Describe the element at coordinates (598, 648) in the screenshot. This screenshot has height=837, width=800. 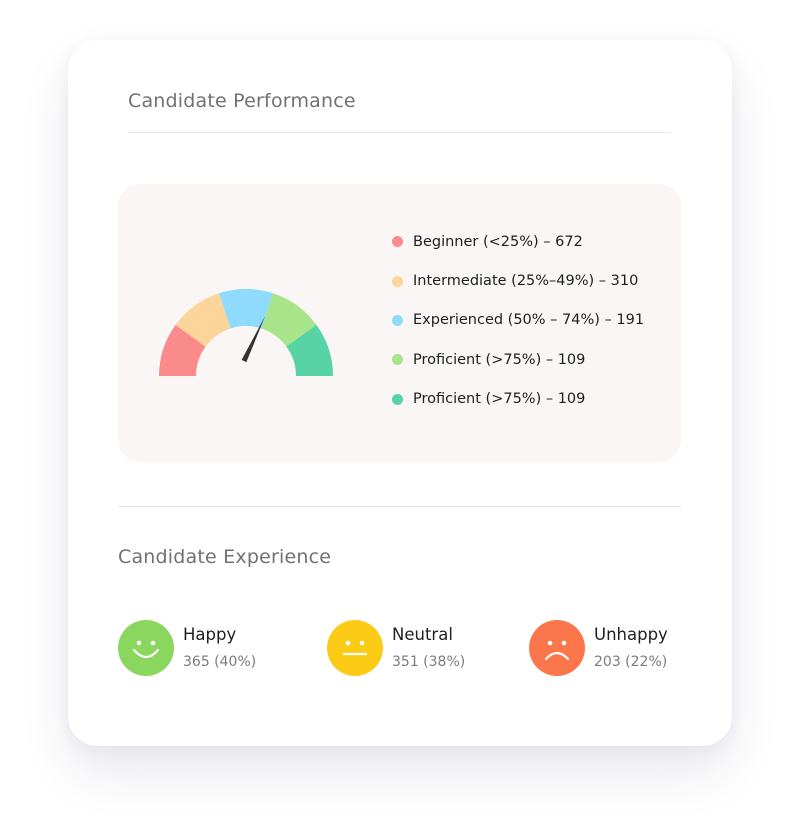
I see `experience-unhappy: Unhappy 203 (22%)` at that location.